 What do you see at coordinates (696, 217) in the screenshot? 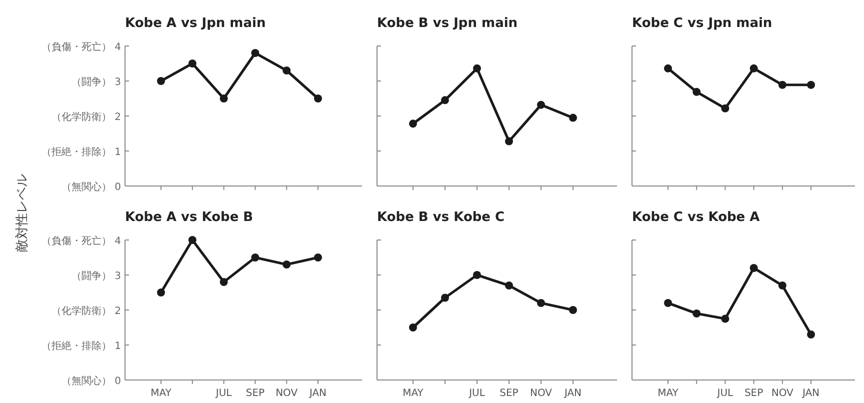
I see `chart-title: Kobe C vs Kobe A` at bounding box center [696, 217].